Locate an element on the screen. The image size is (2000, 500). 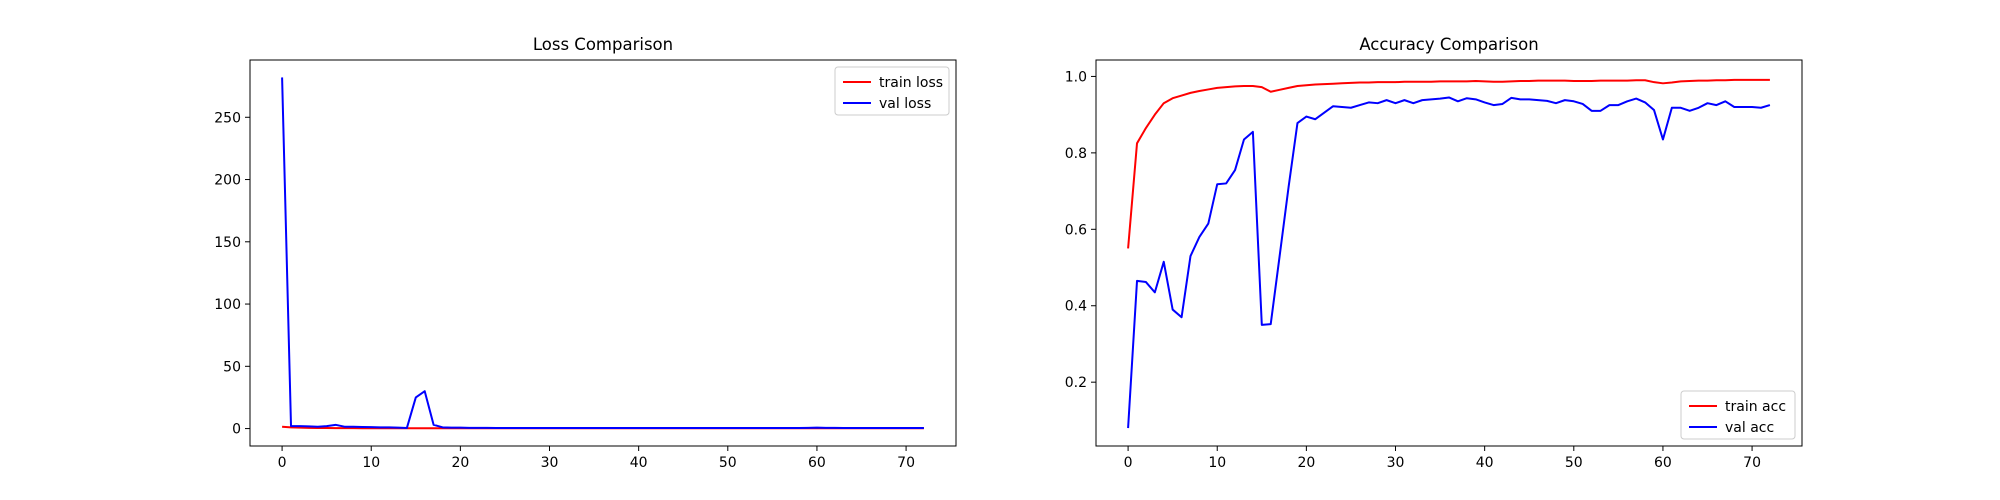
y-tick-label: 0.4 is located at coordinates (1076, 307).